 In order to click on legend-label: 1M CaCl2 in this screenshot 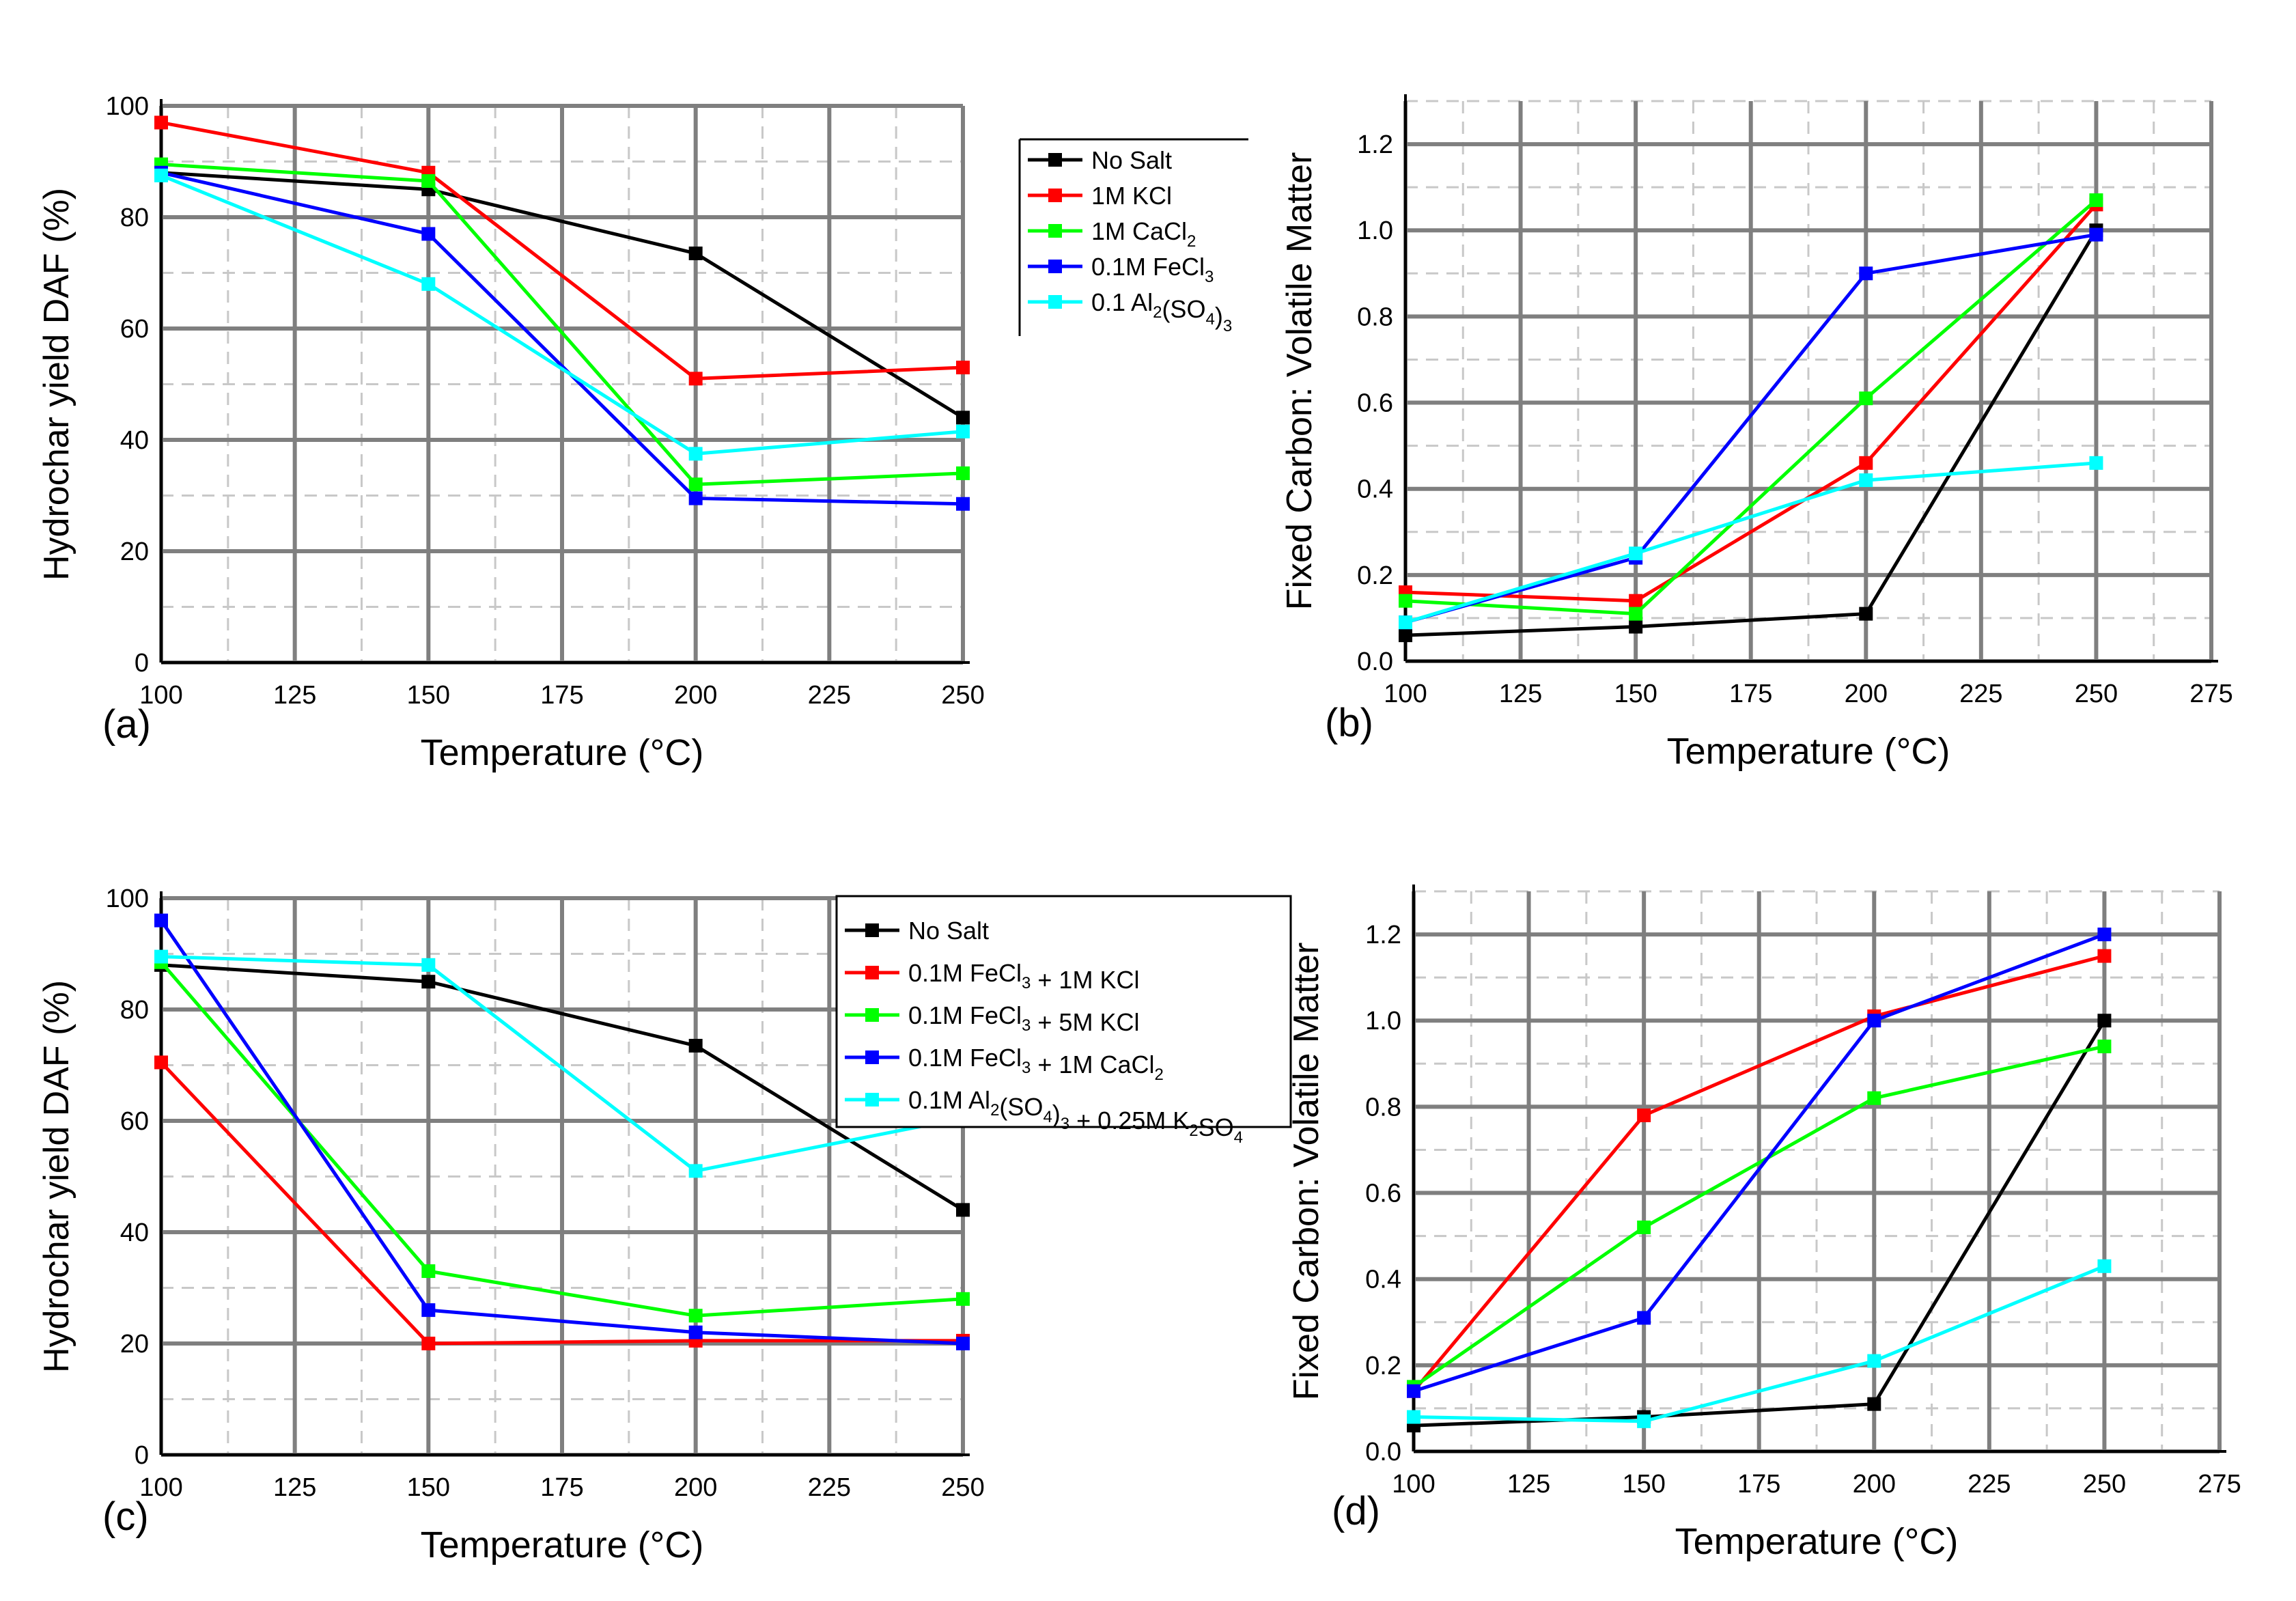, I will do `click(1143, 234)`.